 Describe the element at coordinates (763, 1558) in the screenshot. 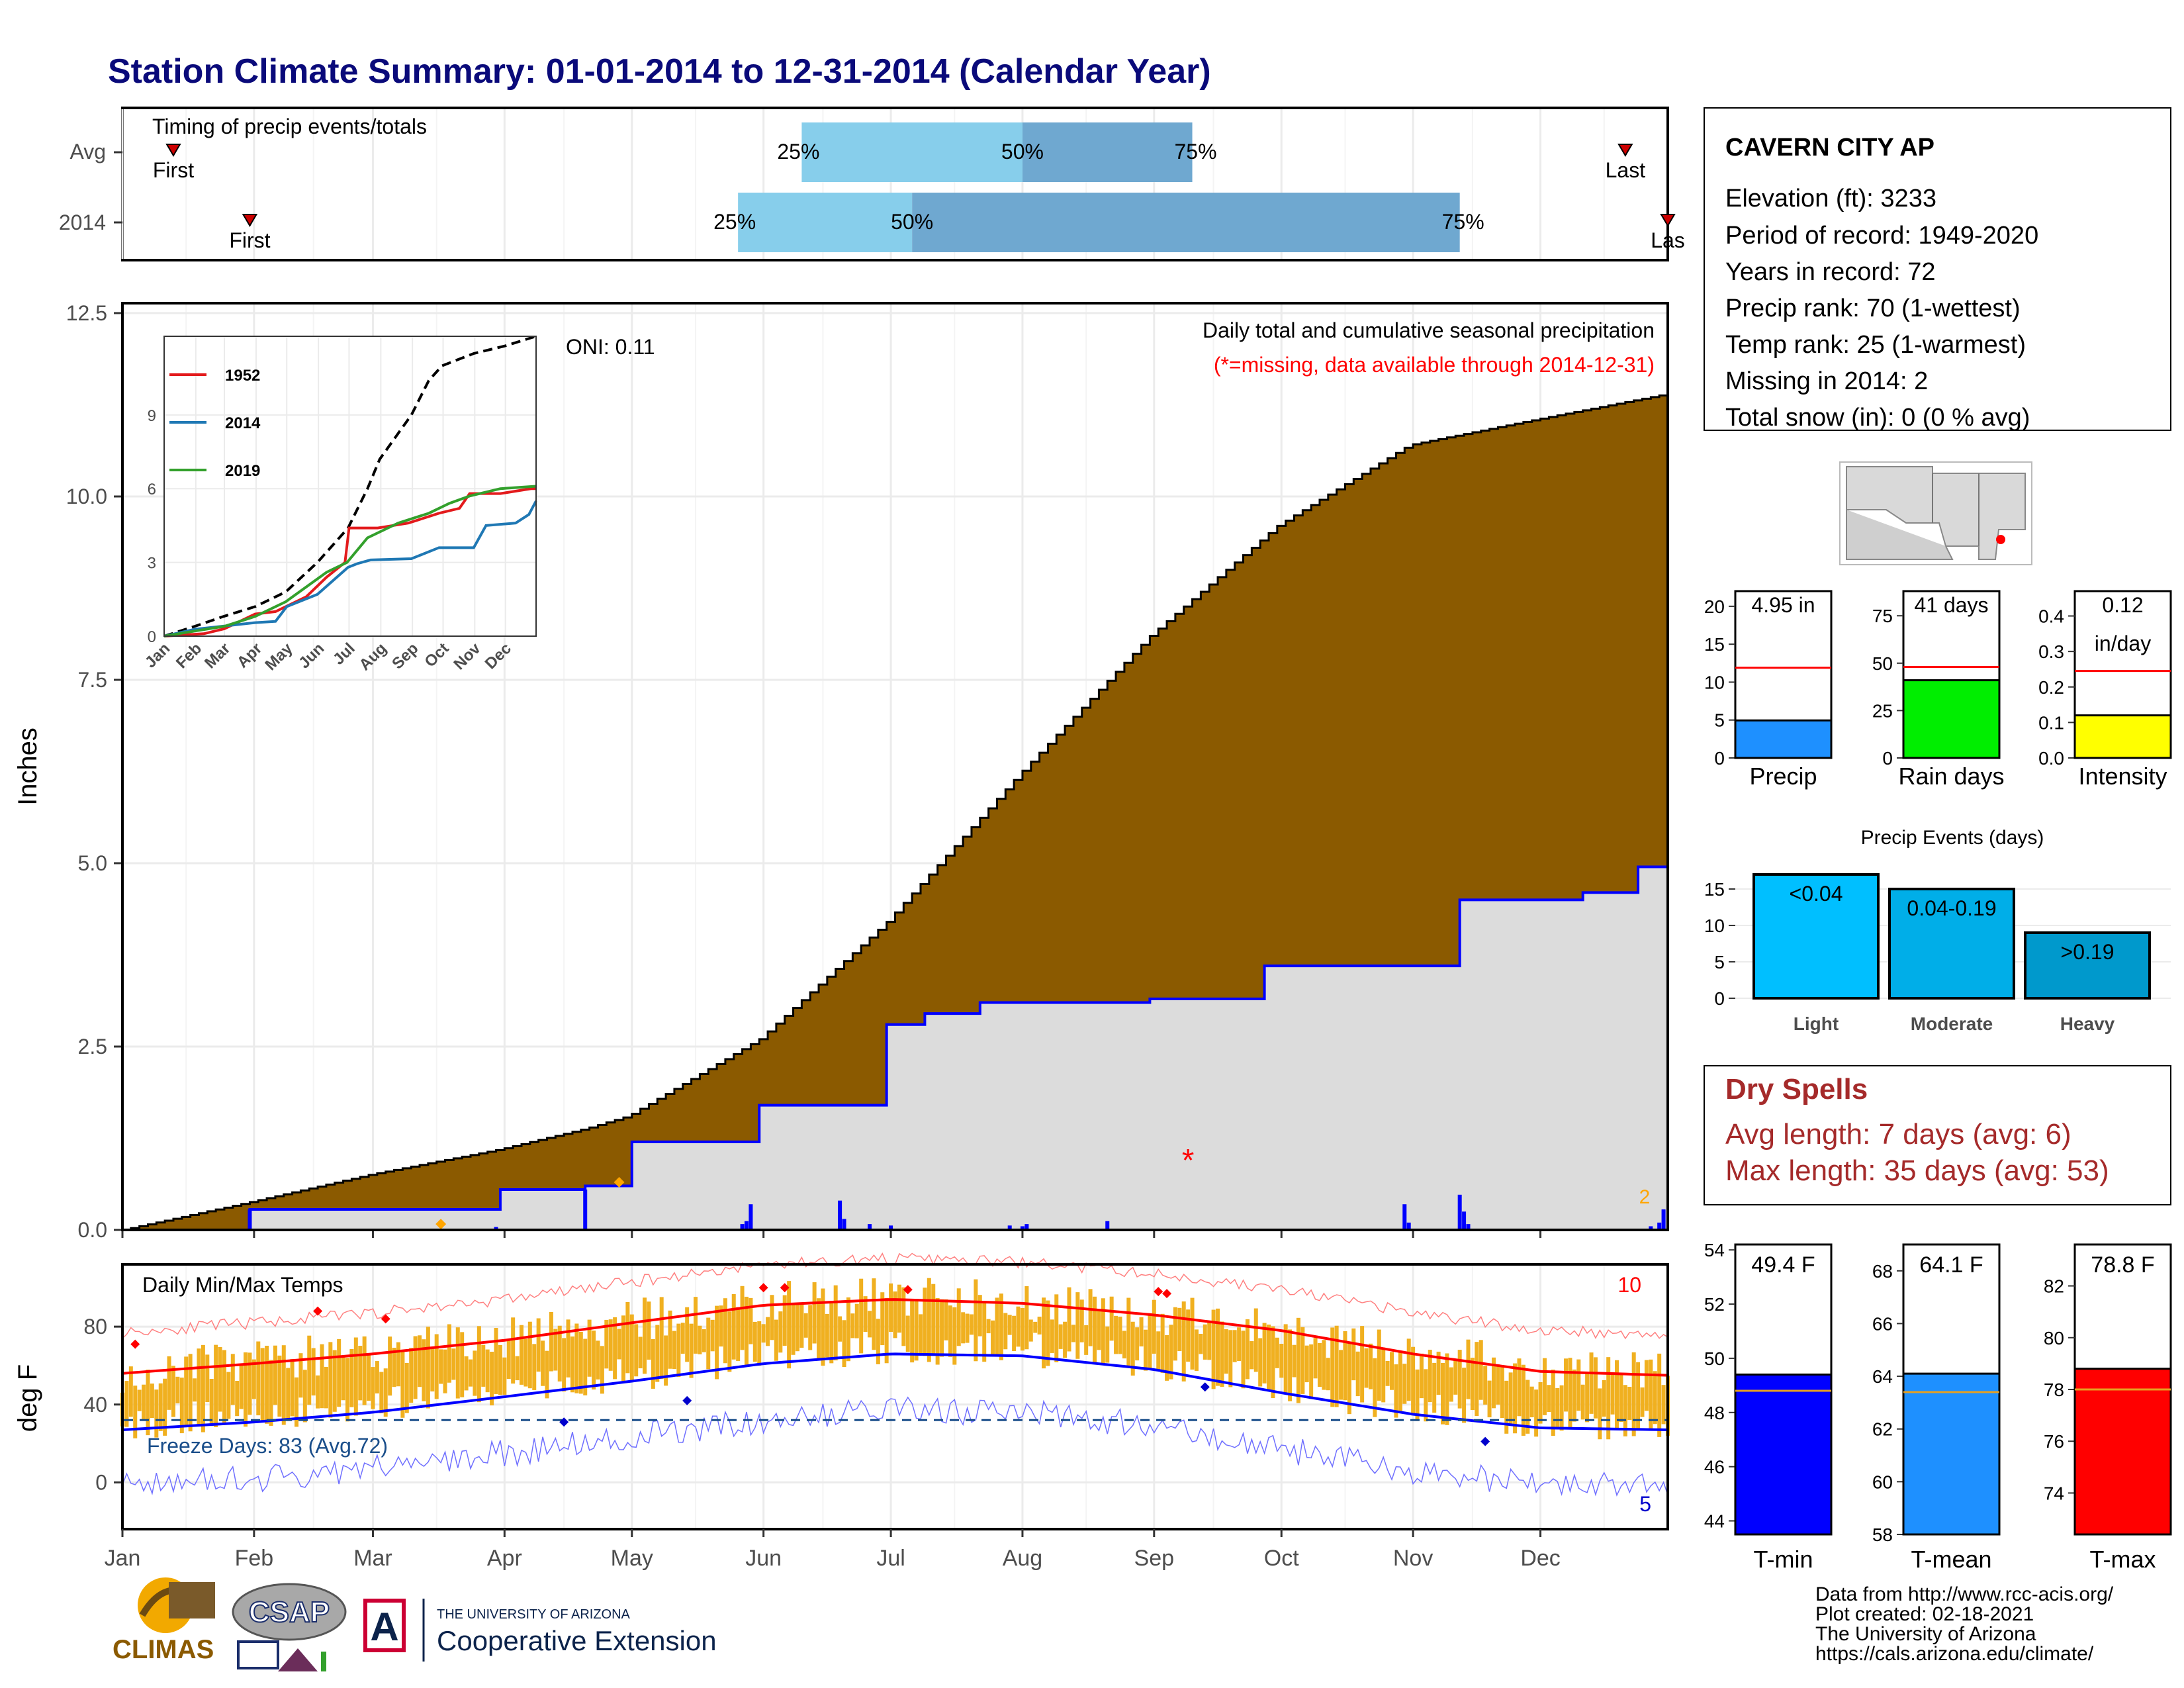

I see `month-label: Jun` at that location.